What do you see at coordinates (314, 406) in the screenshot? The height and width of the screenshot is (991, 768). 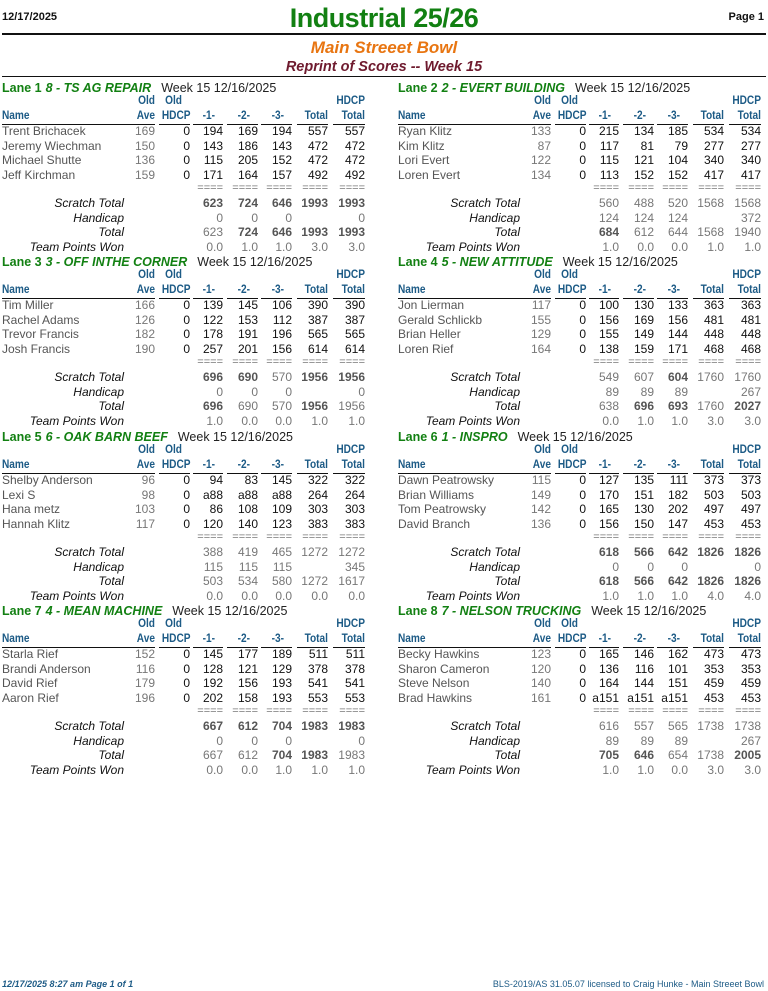 I see `summary-total-total: 1956` at bounding box center [314, 406].